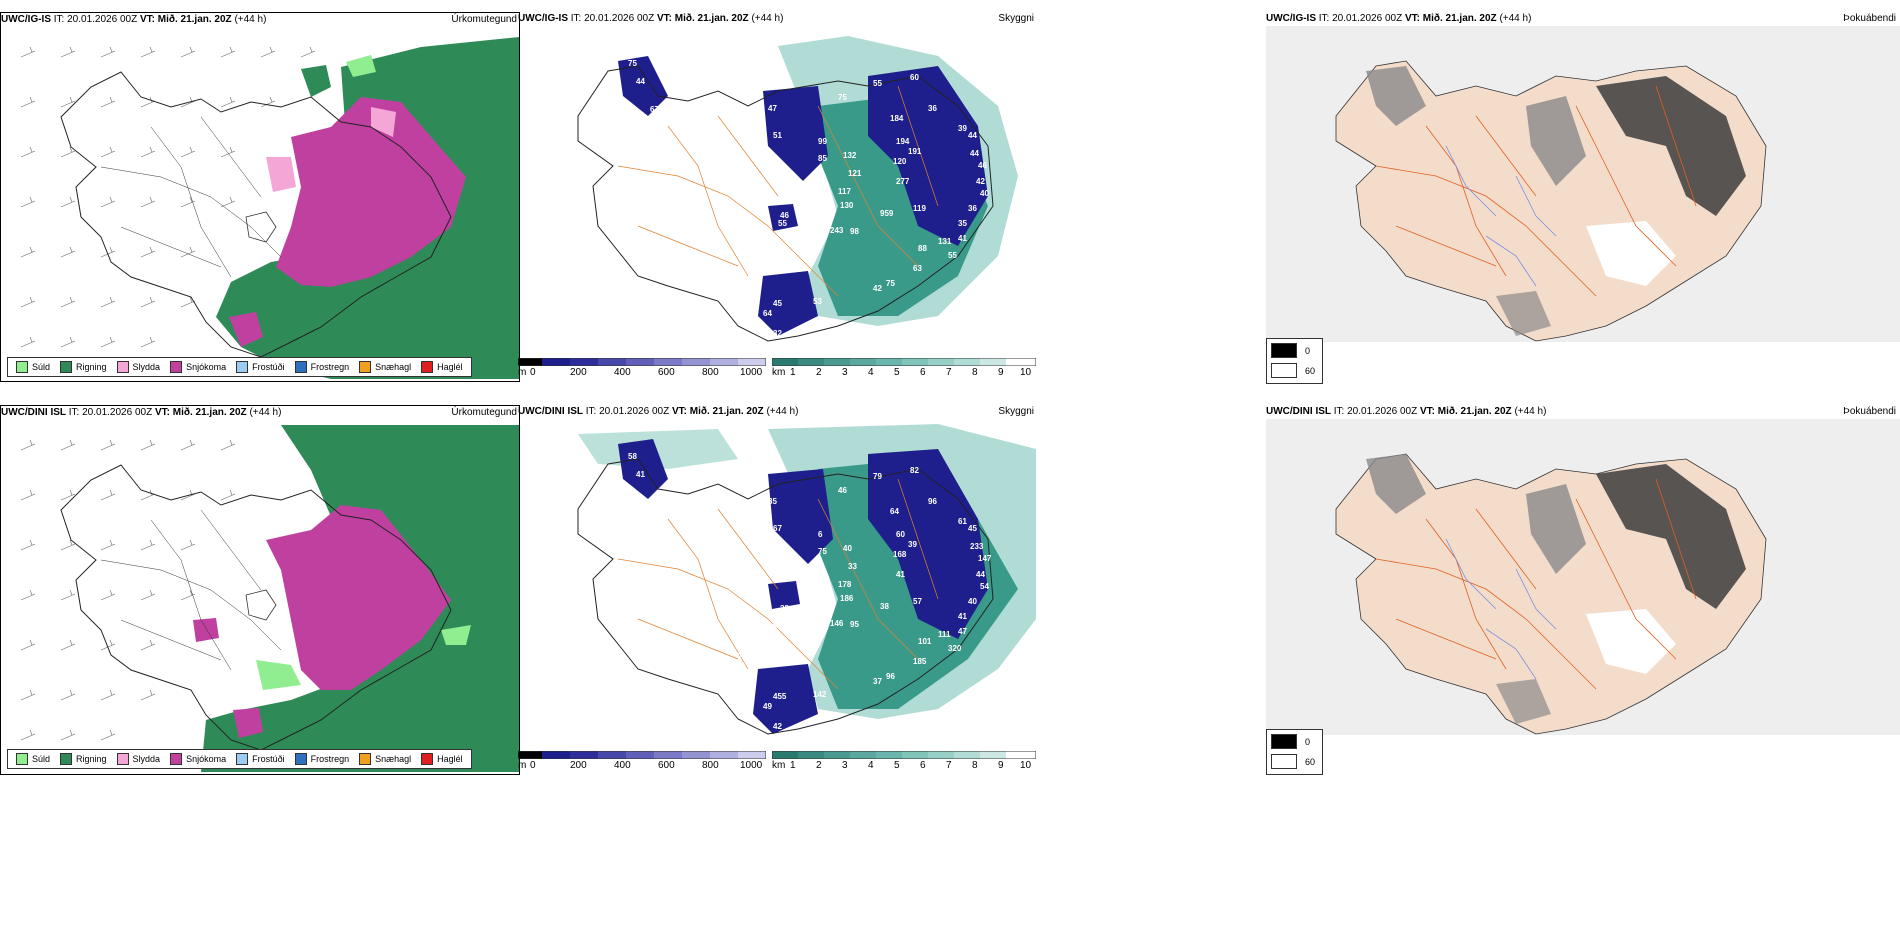 The width and height of the screenshot is (1900, 950). Describe the element at coordinates (358, 597) in the screenshot. I see `snow-area` at that location.